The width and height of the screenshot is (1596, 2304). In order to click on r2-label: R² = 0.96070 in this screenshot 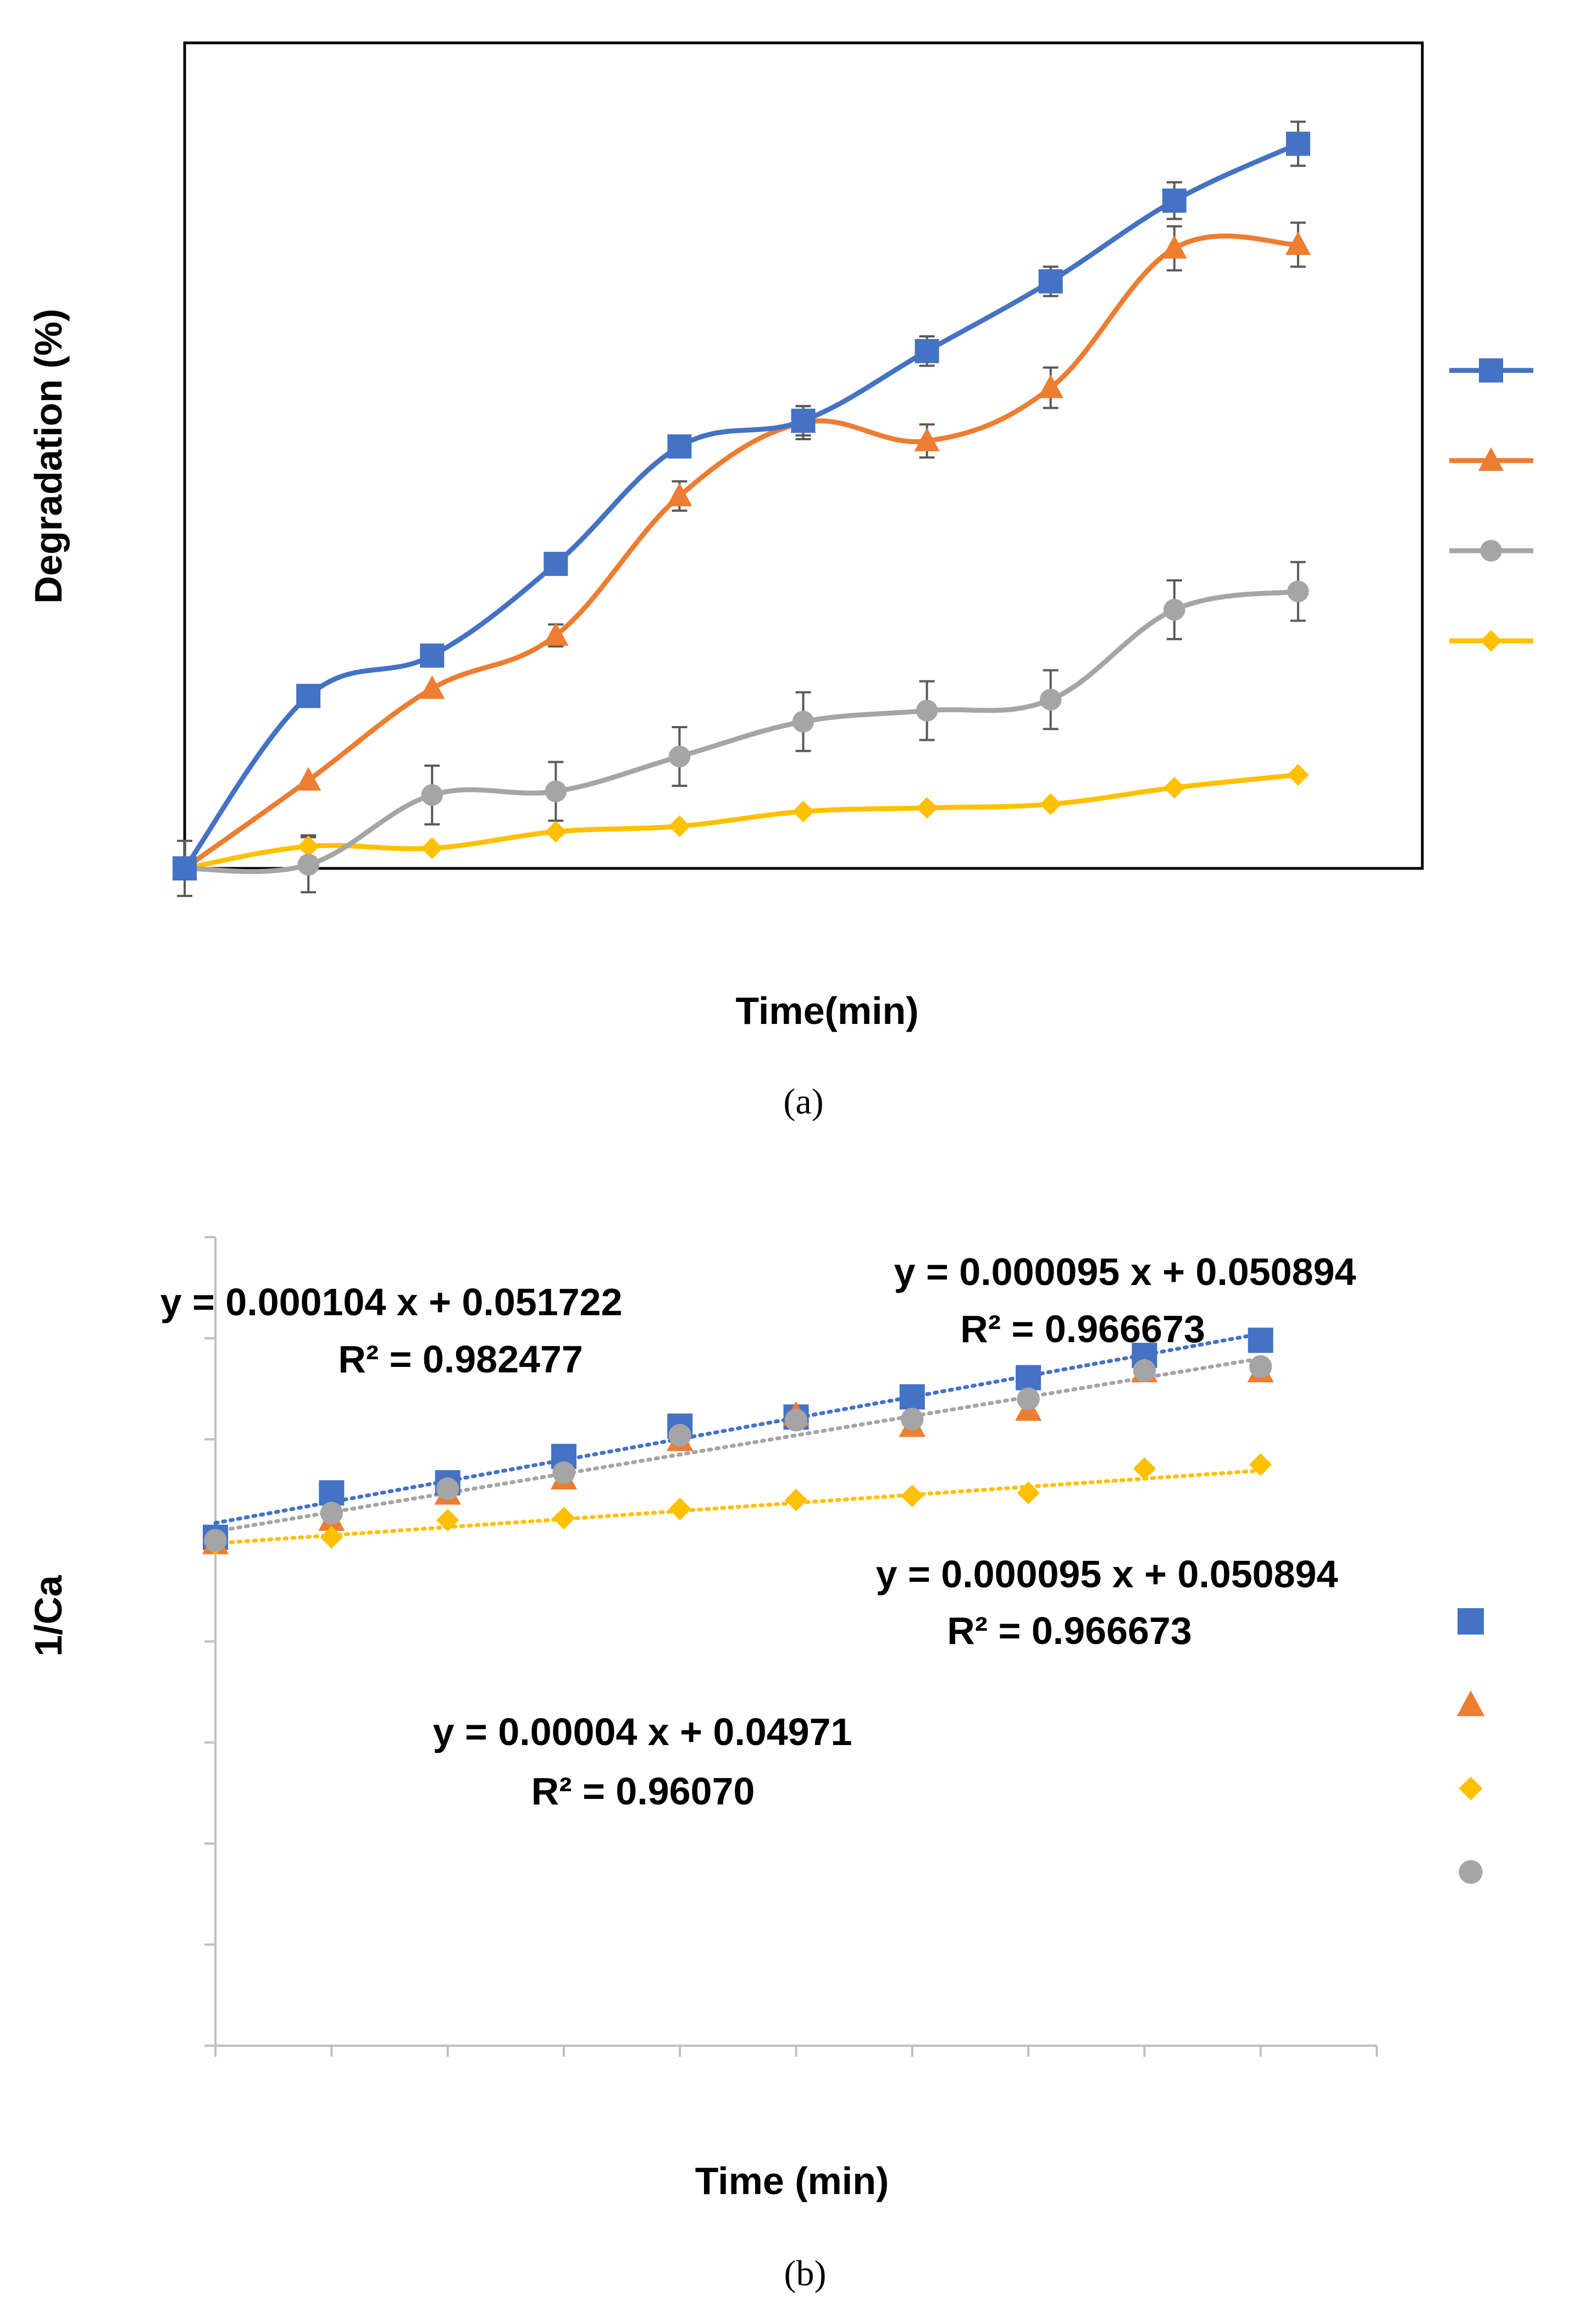, I will do `click(643, 1791)`.